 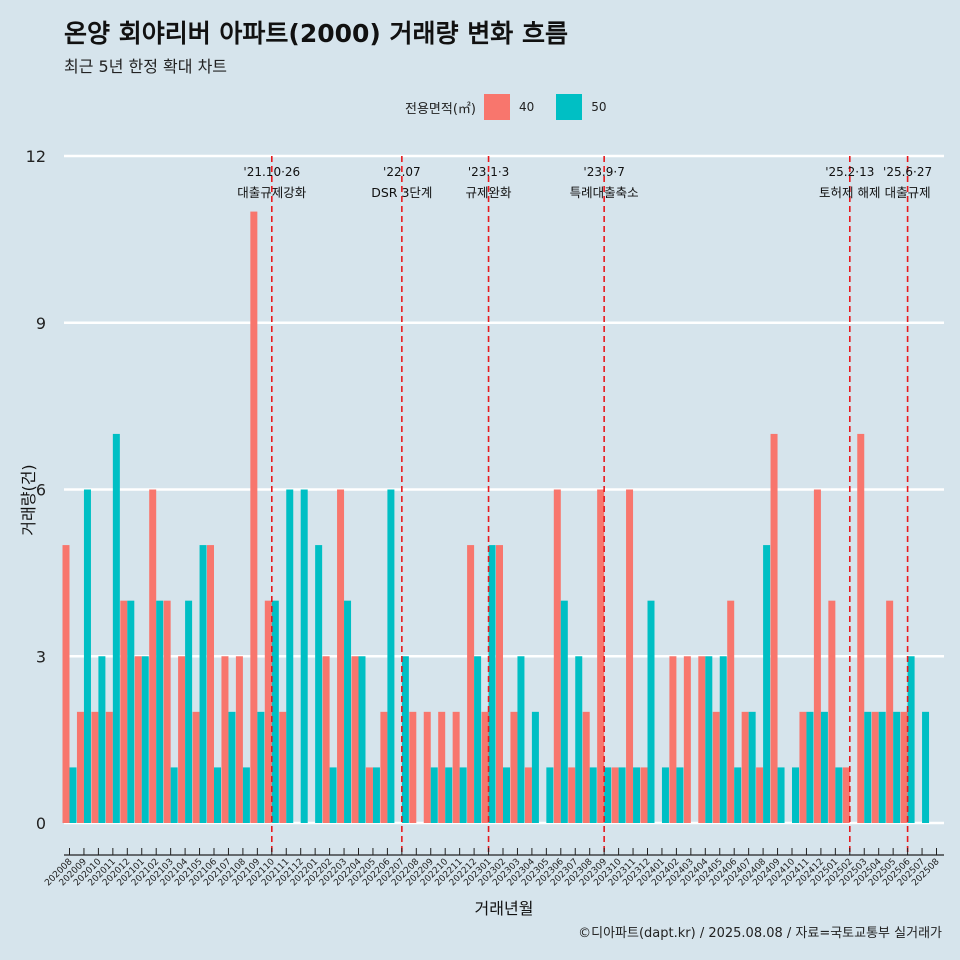 What do you see at coordinates (41, 490) in the screenshot?
I see `y-tick-label-6: 6` at bounding box center [41, 490].